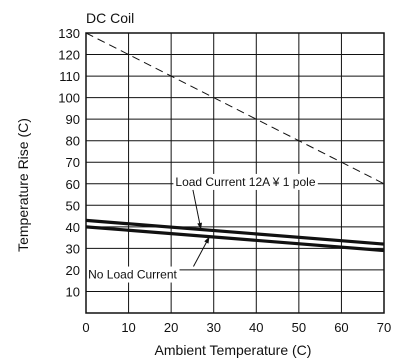 This screenshot has height=360, width=399. I want to click on x-tick-label: 30, so click(213, 327).